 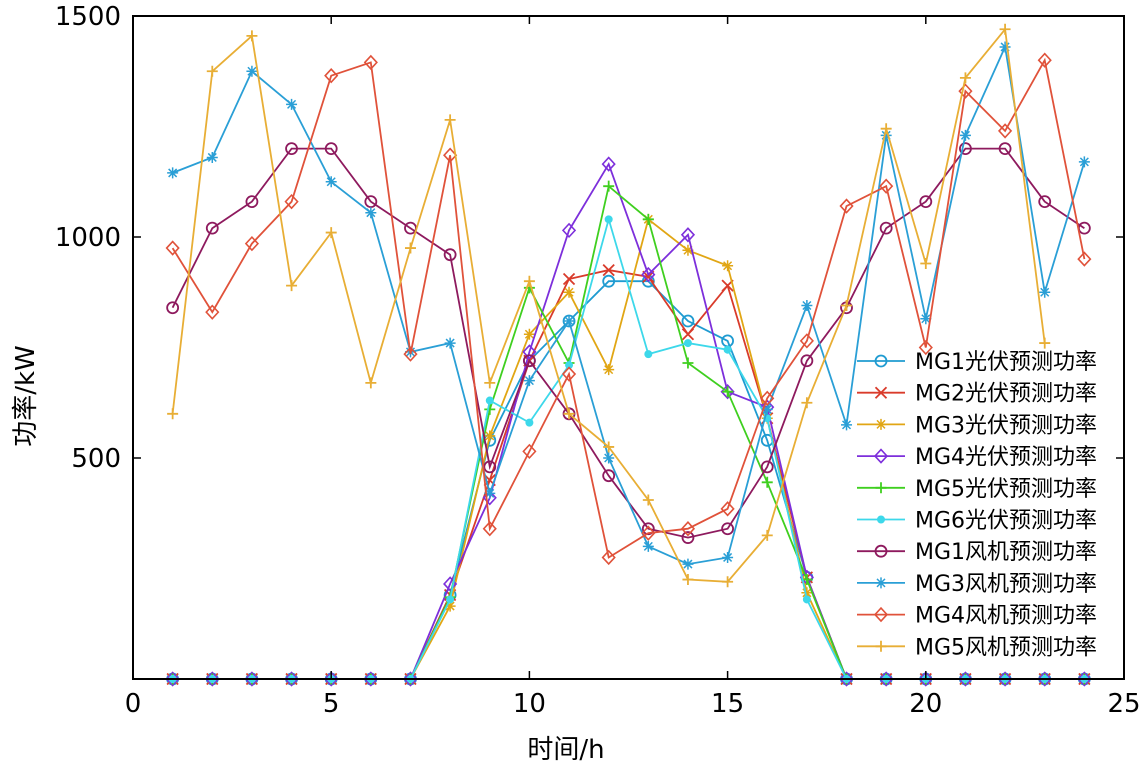 I want to click on legend-label: MG6光伏预测功率, so click(x=1006, y=521).